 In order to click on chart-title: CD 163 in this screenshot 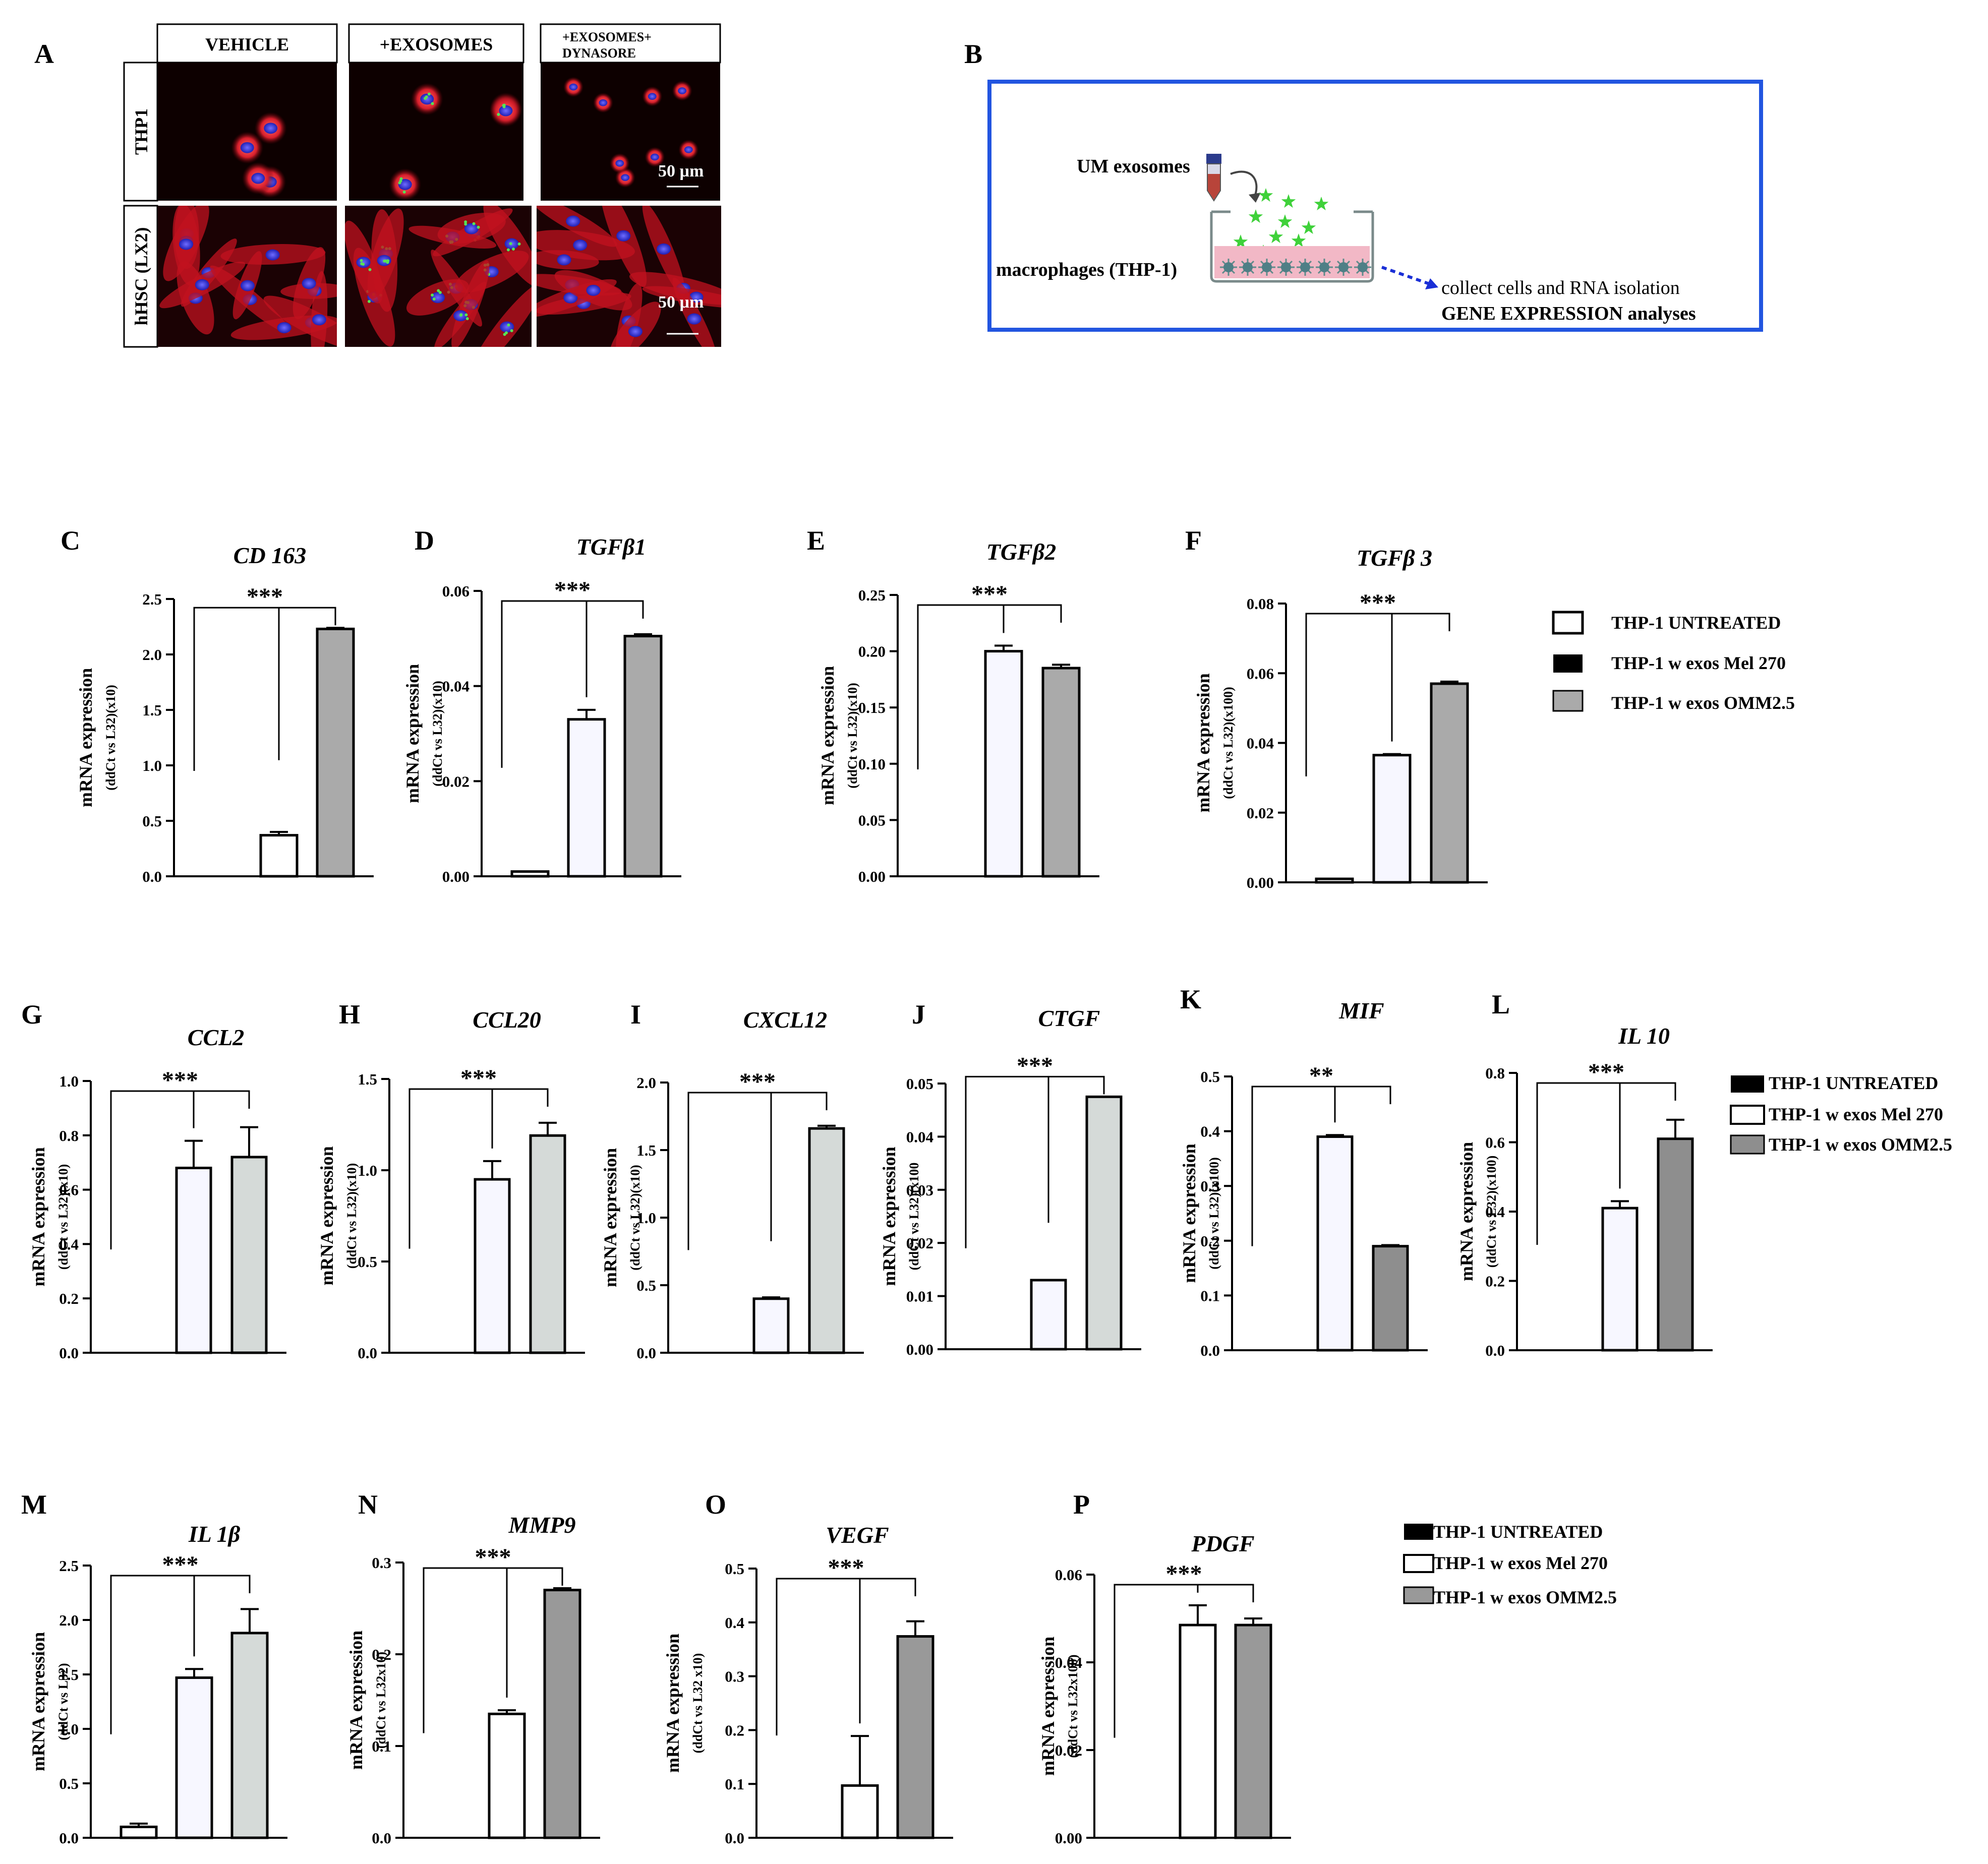, I will do `click(269, 555)`.